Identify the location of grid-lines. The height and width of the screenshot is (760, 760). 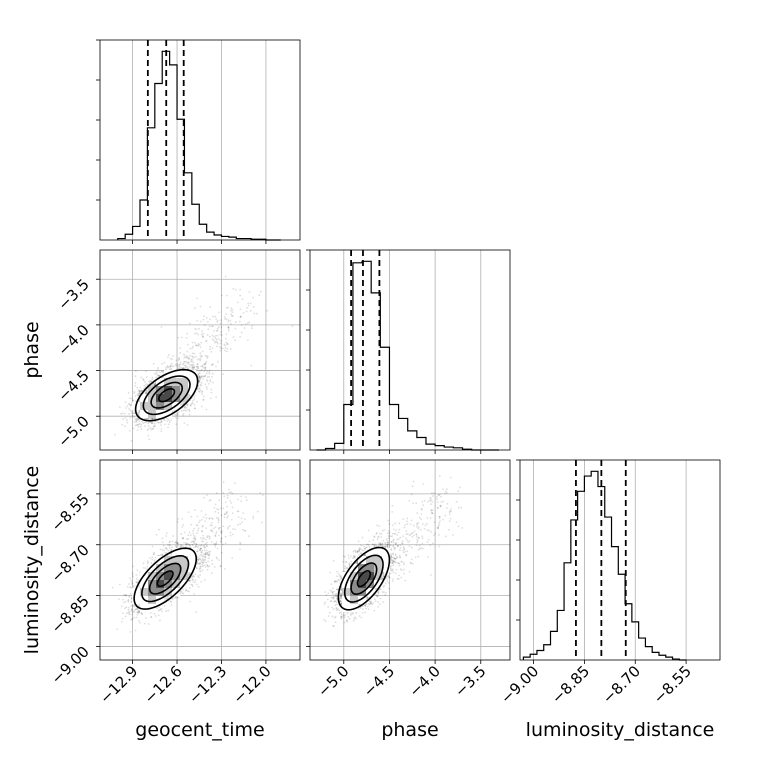
(200, 350).